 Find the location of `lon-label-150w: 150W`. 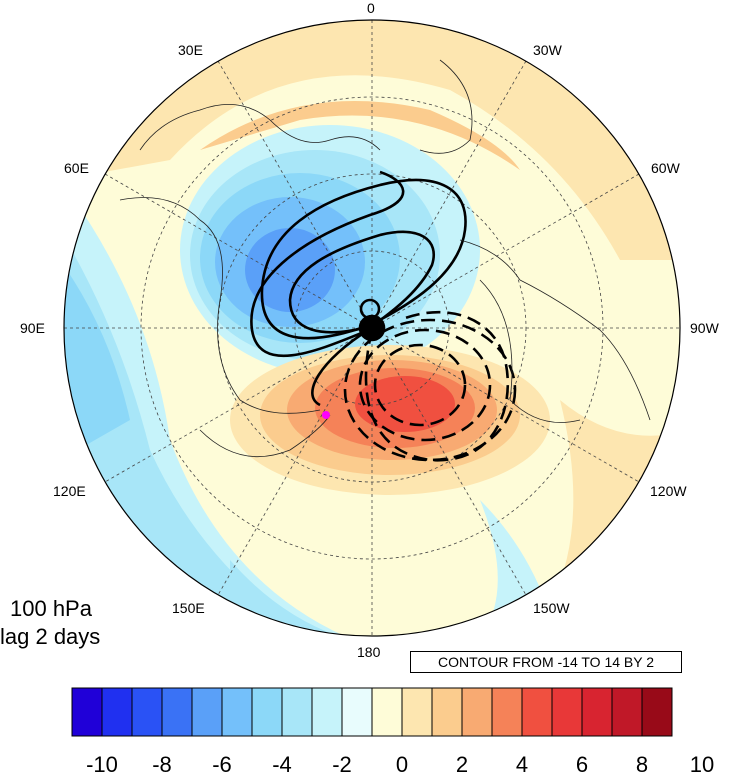

lon-label-150w: 150W is located at coordinates (551, 608).